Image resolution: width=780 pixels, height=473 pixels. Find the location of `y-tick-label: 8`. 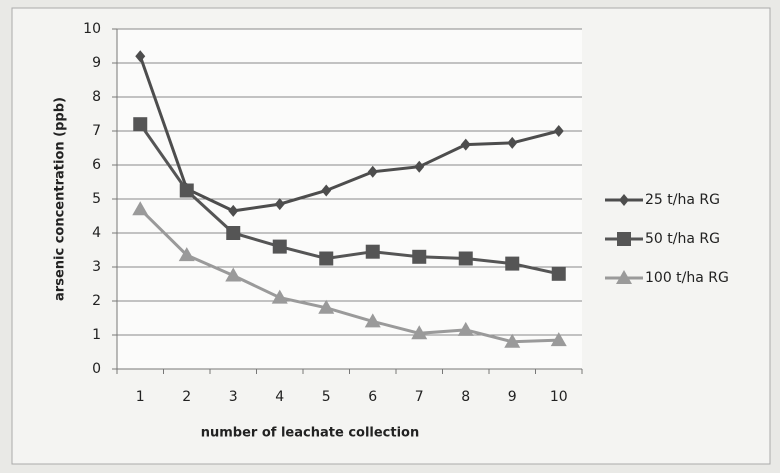

y-tick-label: 8 is located at coordinates (96, 97).